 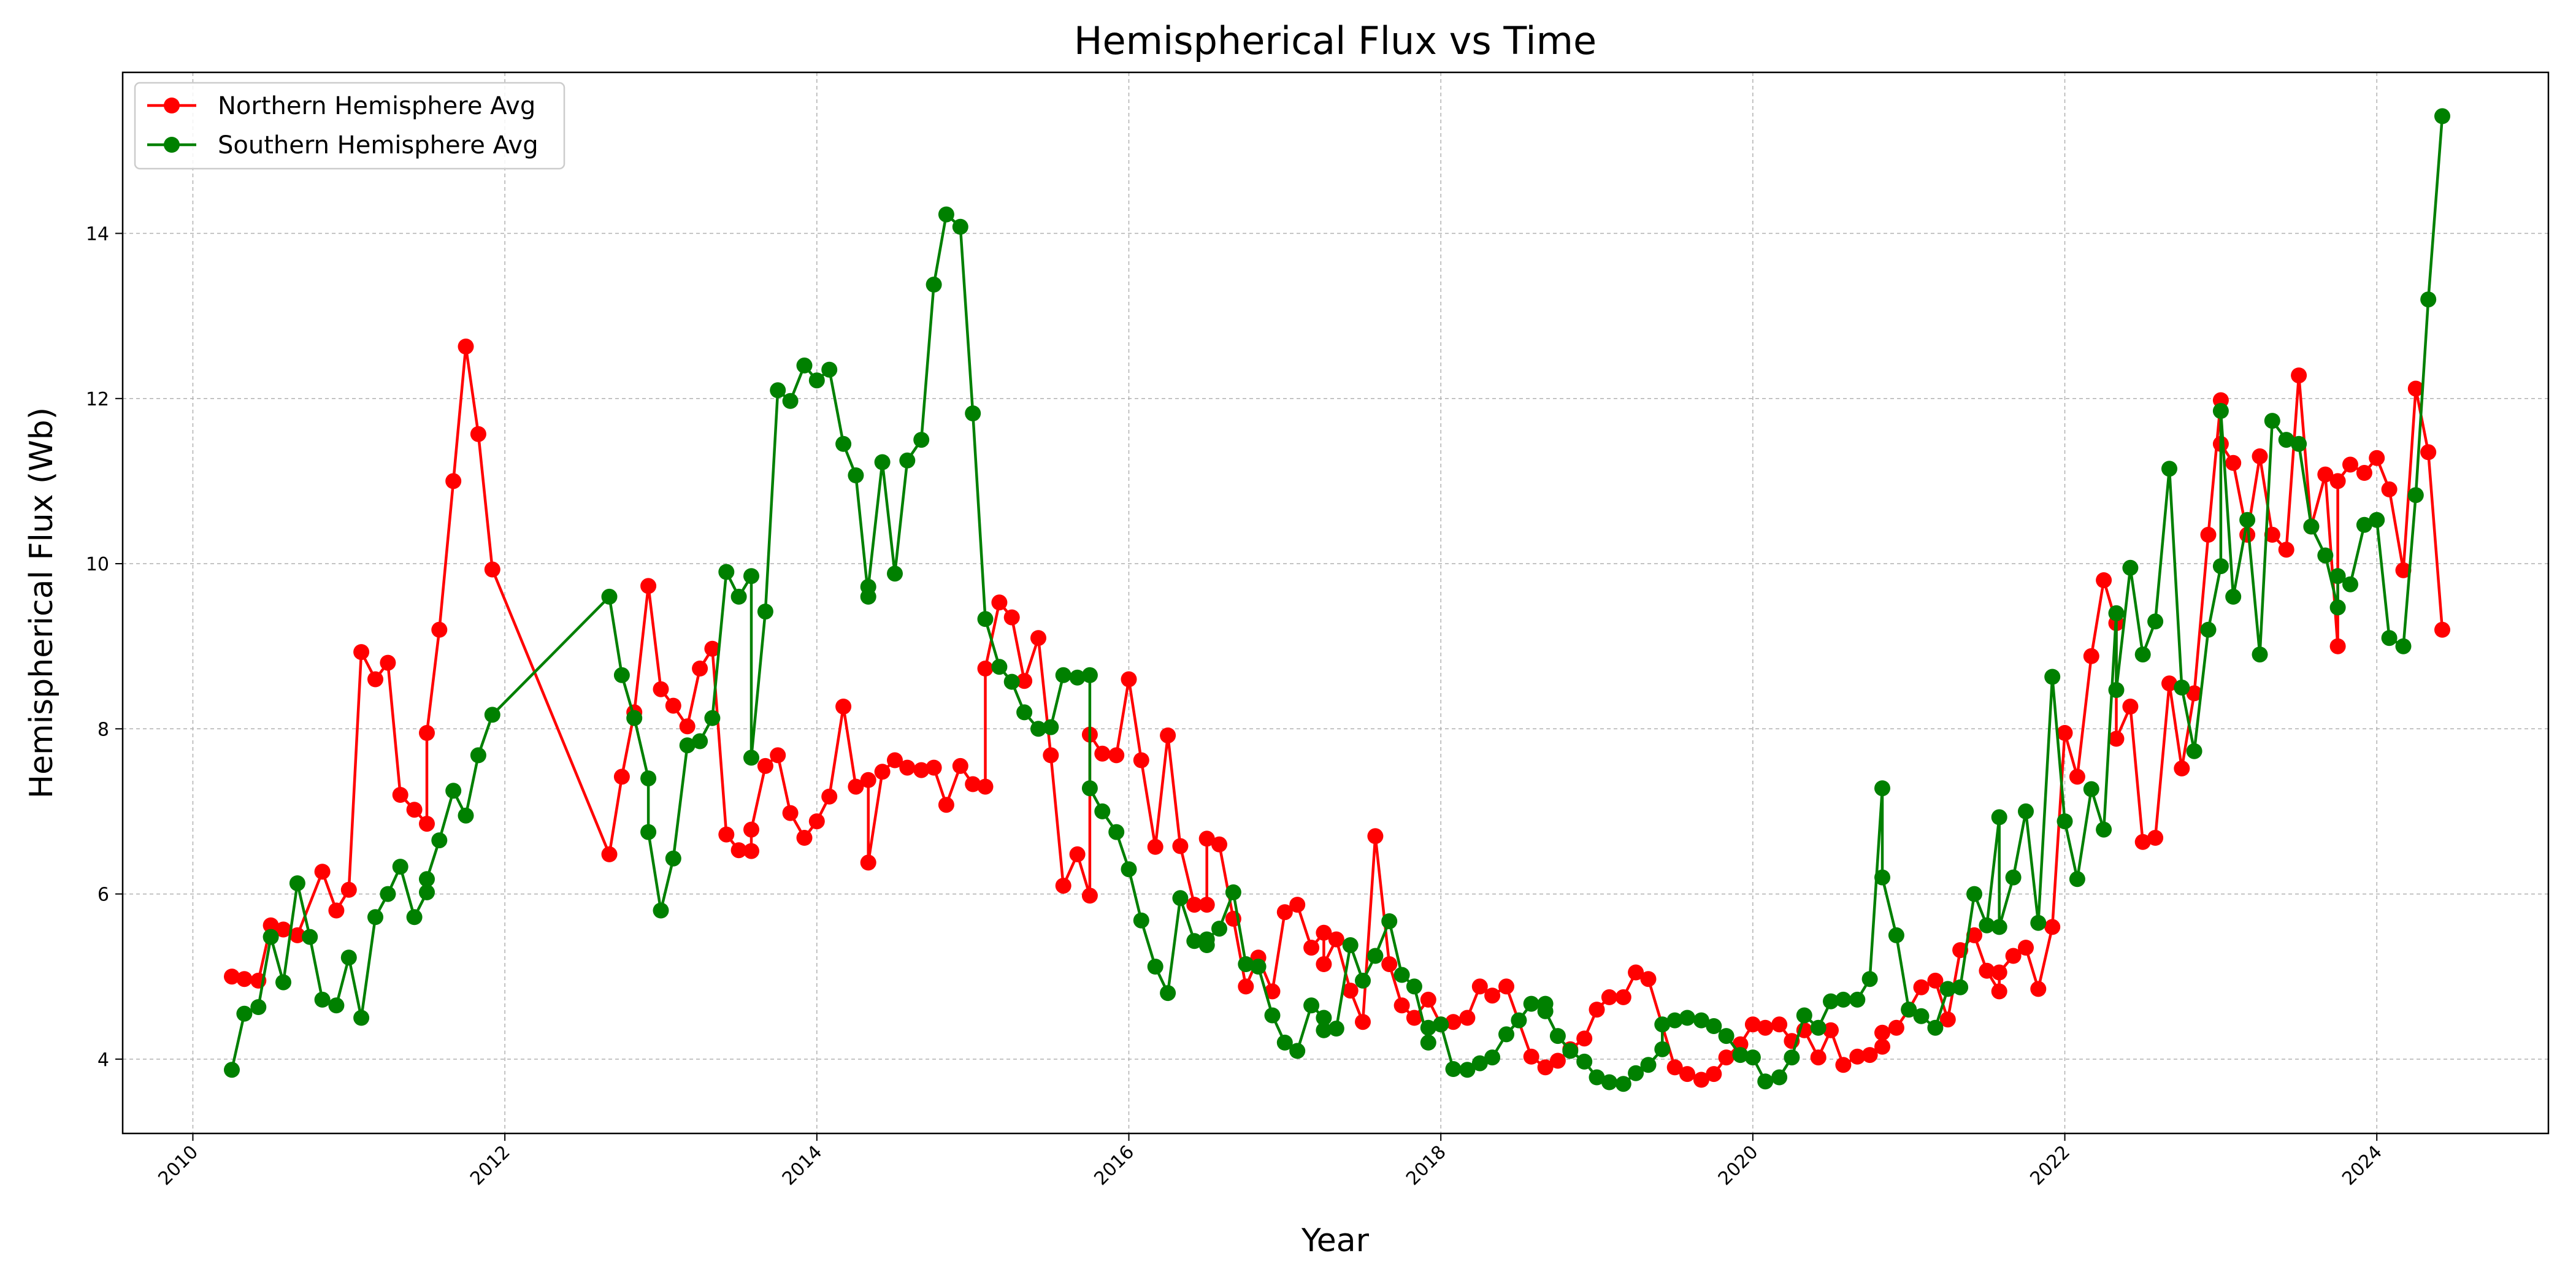 I want to click on x-axis-title: Year, so click(x=1335, y=1240).